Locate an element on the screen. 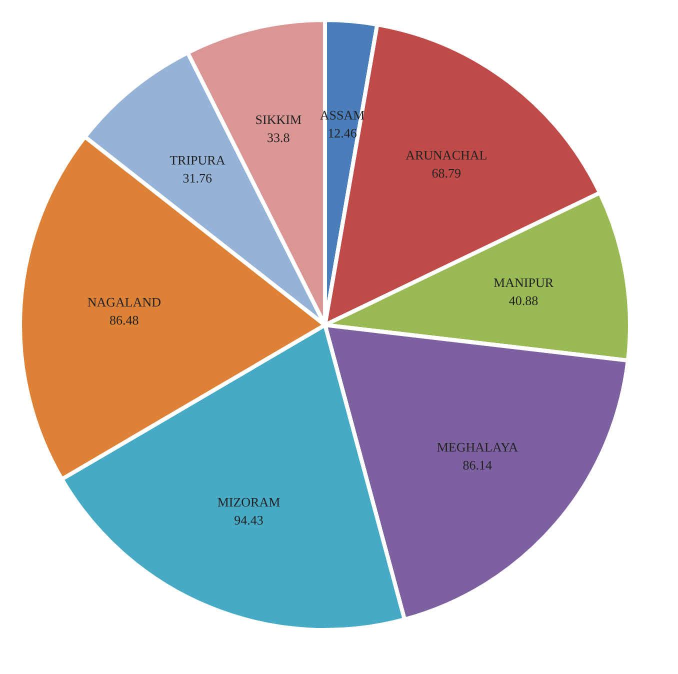 The height and width of the screenshot is (674, 678). data-label: 68.79 is located at coordinates (447, 172).